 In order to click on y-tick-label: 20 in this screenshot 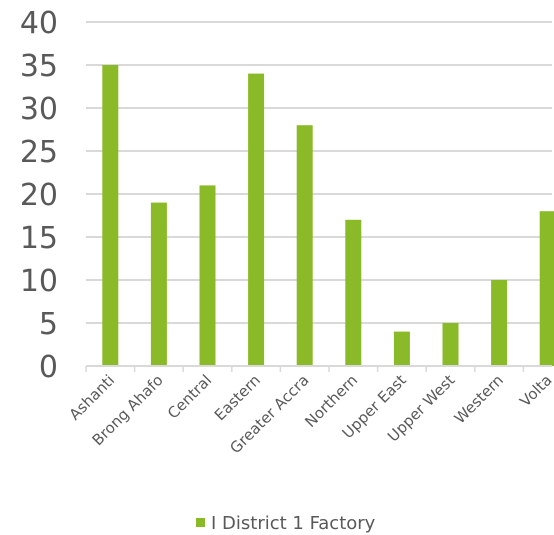, I will do `click(39, 195)`.